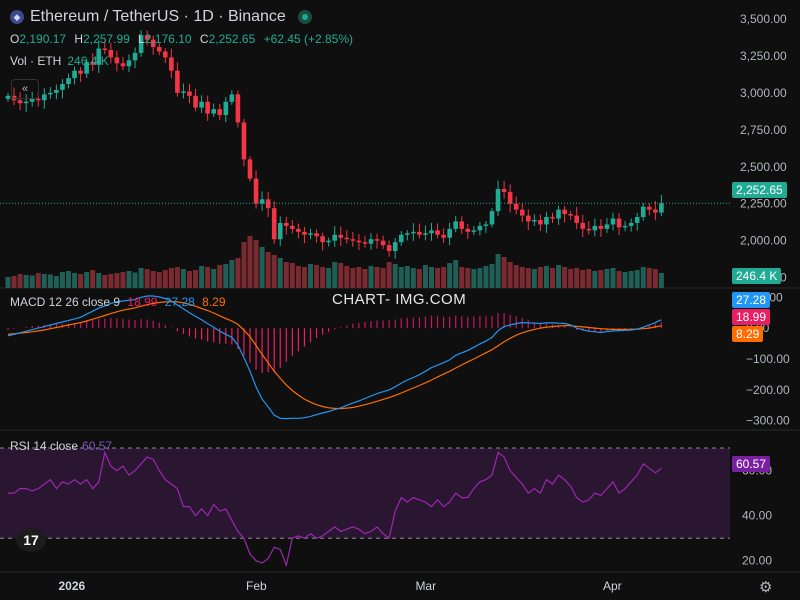 The height and width of the screenshot is (600, 800). I want to click on market-status-icon, so click(304, 17).